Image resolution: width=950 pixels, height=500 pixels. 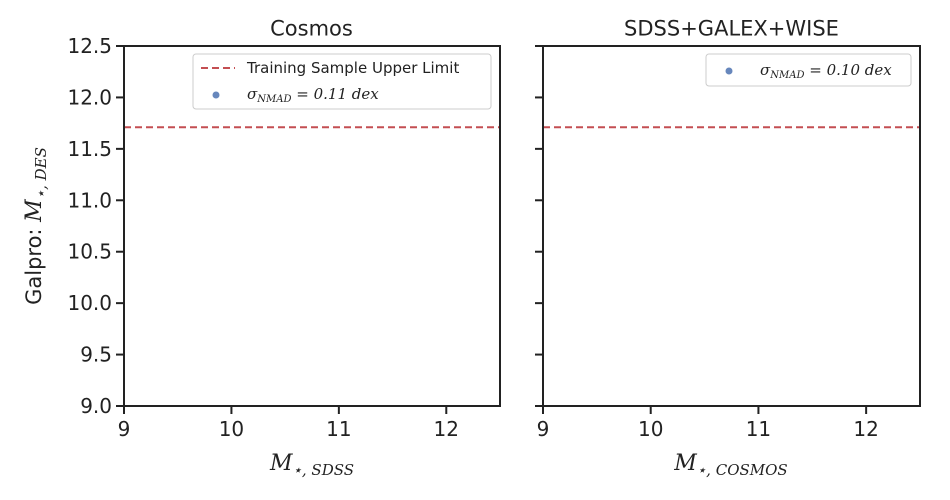 I want to click on legend-label-sigma: σNMAD = 0.11 dex, so click(x=313, y=95).